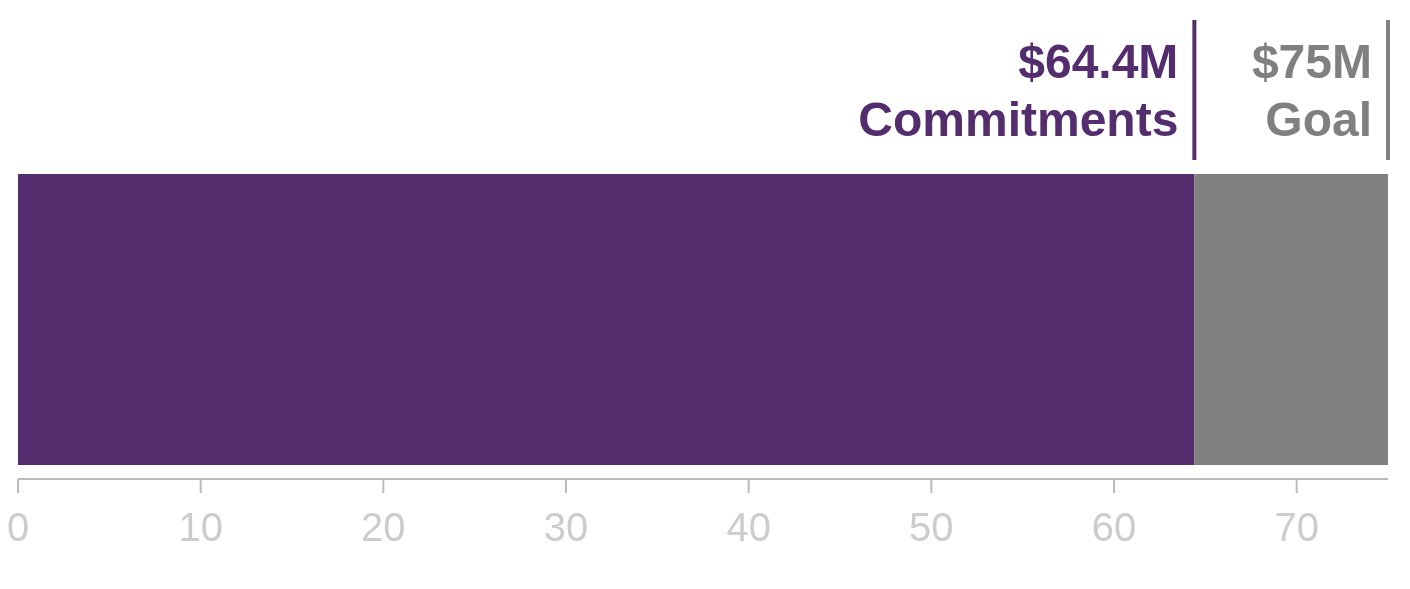 Image resolution: width=1410 pixels, height=589 pixels. What do you see at coordinates (1311, 90) in the screenshot?
I see `ref-line-label: $75M Goal` at bounding box center [1311, 90].